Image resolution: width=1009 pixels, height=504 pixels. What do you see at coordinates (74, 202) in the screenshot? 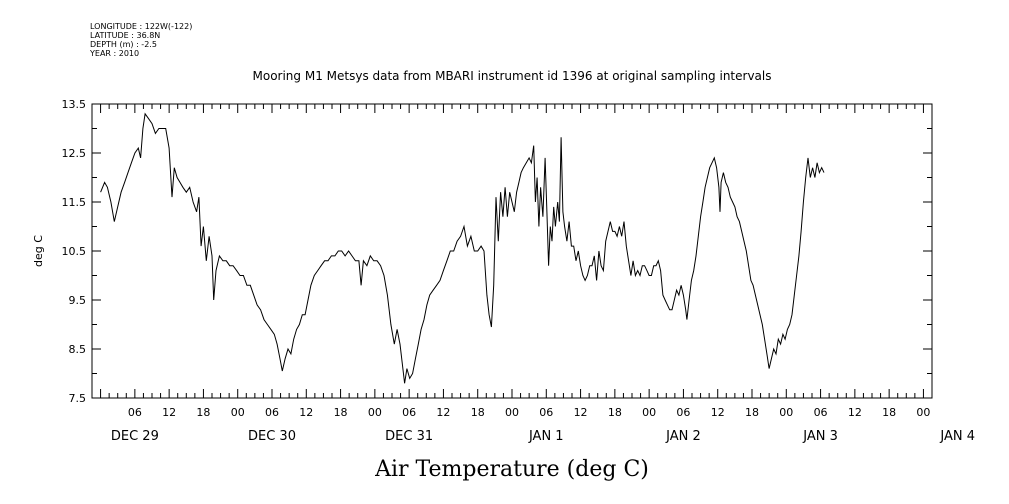
I see `y-tick-label: 11.5` at bounding box center [74, 202].